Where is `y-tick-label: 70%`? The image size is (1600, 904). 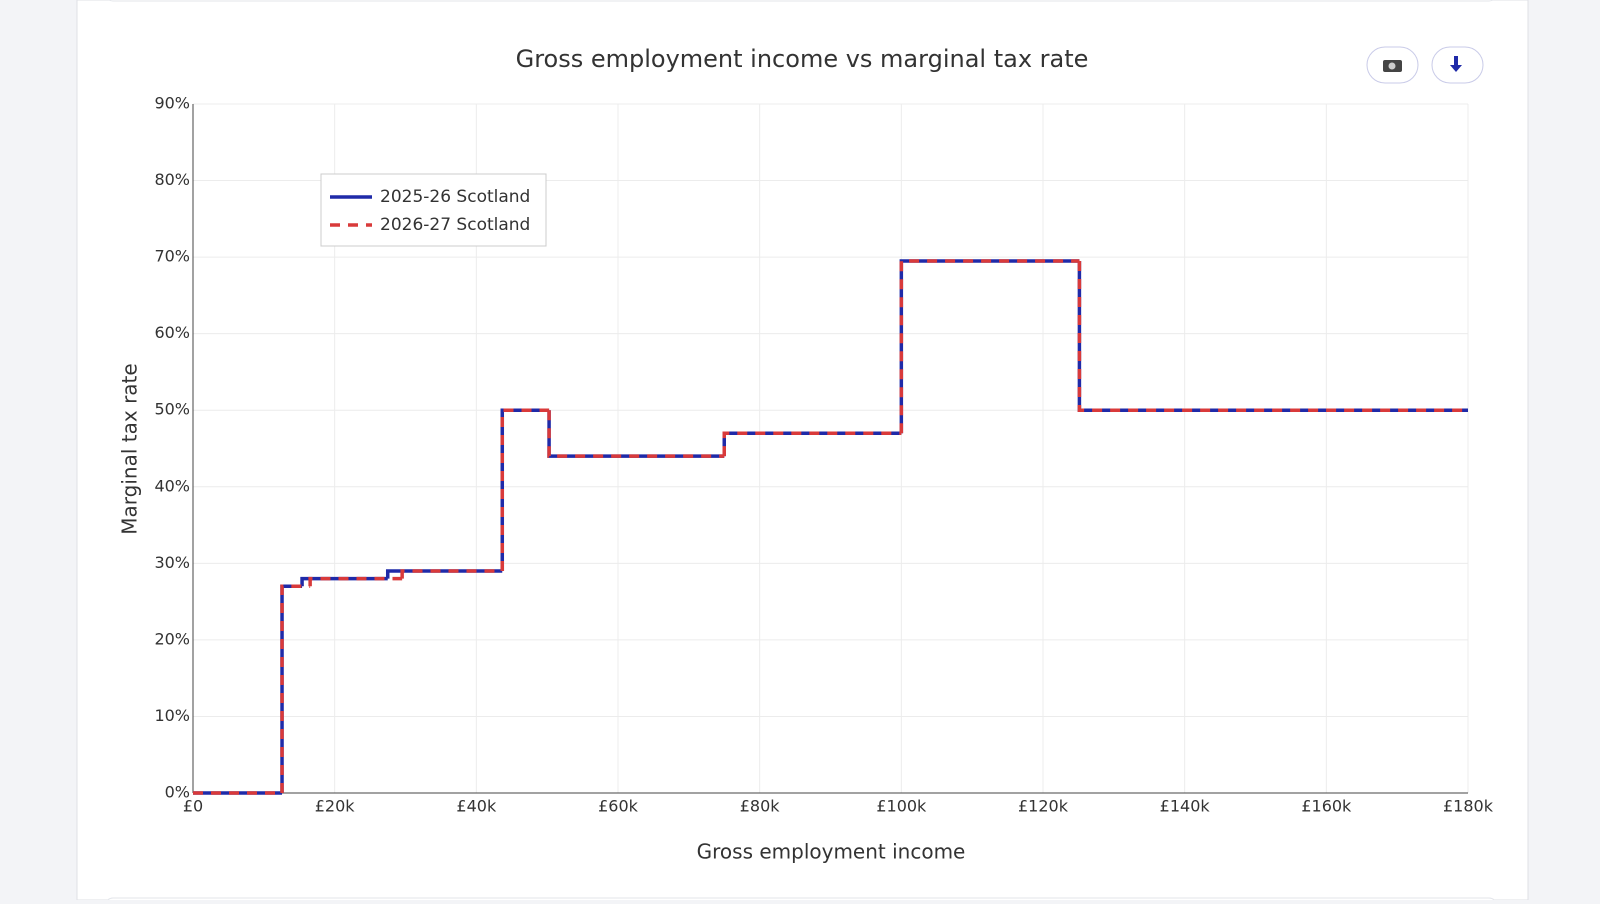
y-tick-label: 70% is located at coordinates (172, 256).